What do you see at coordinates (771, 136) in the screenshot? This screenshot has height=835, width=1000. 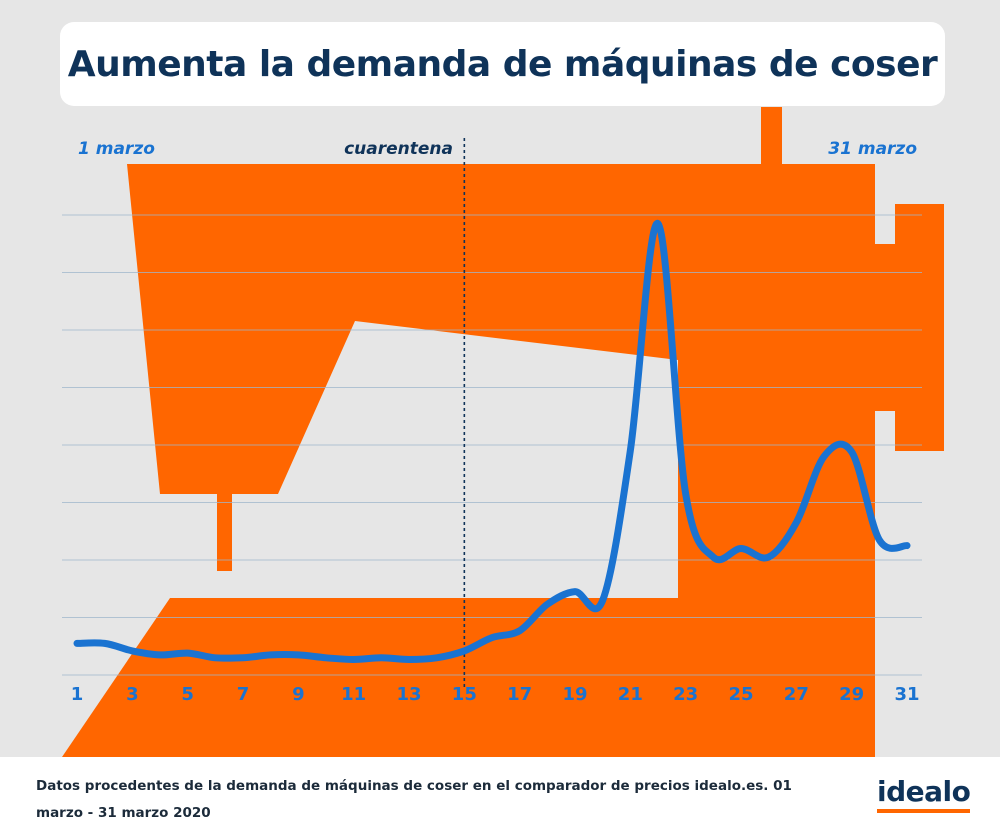 I see `machine-spool-pin` at bounding box center [771, 136].